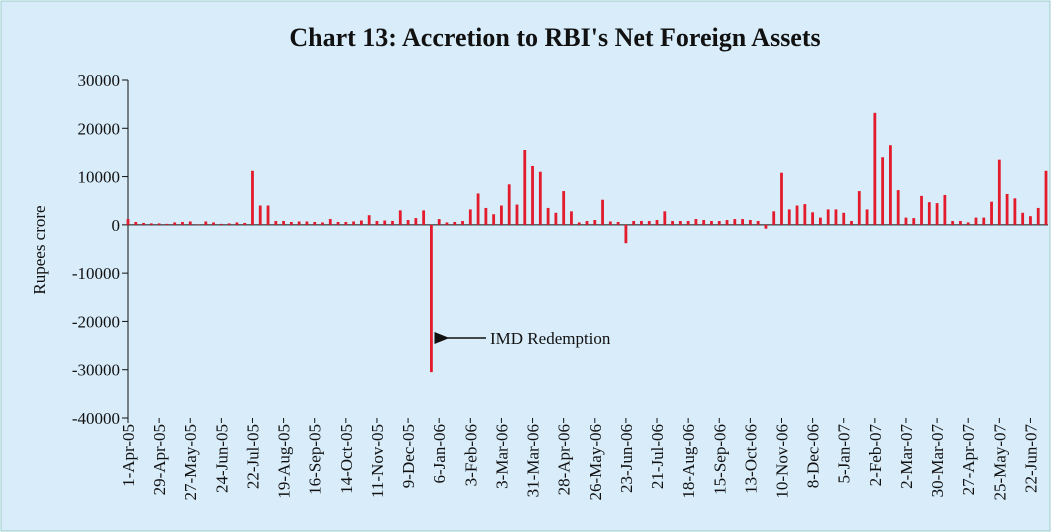 The image size is (1051, 532). I want to click on x-tick-label: 11-Nov-05, so click(377, 461).